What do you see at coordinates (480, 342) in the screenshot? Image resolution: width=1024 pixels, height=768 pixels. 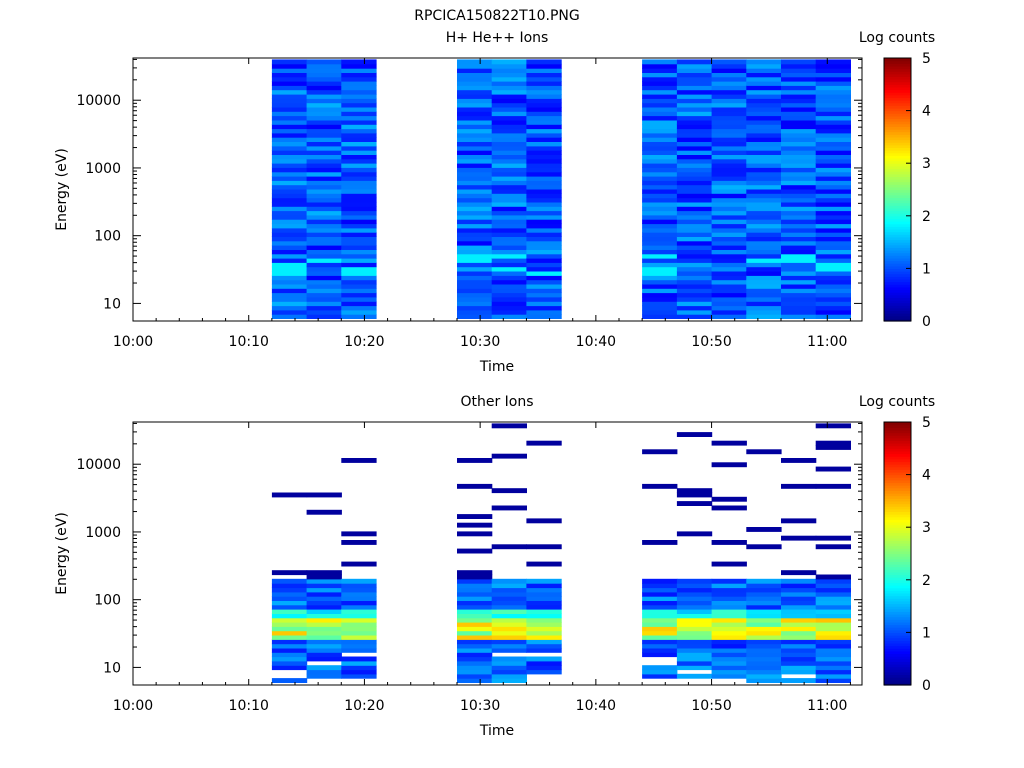 I see `x-tick-label: 10:30` at bounding box center [480, 342].